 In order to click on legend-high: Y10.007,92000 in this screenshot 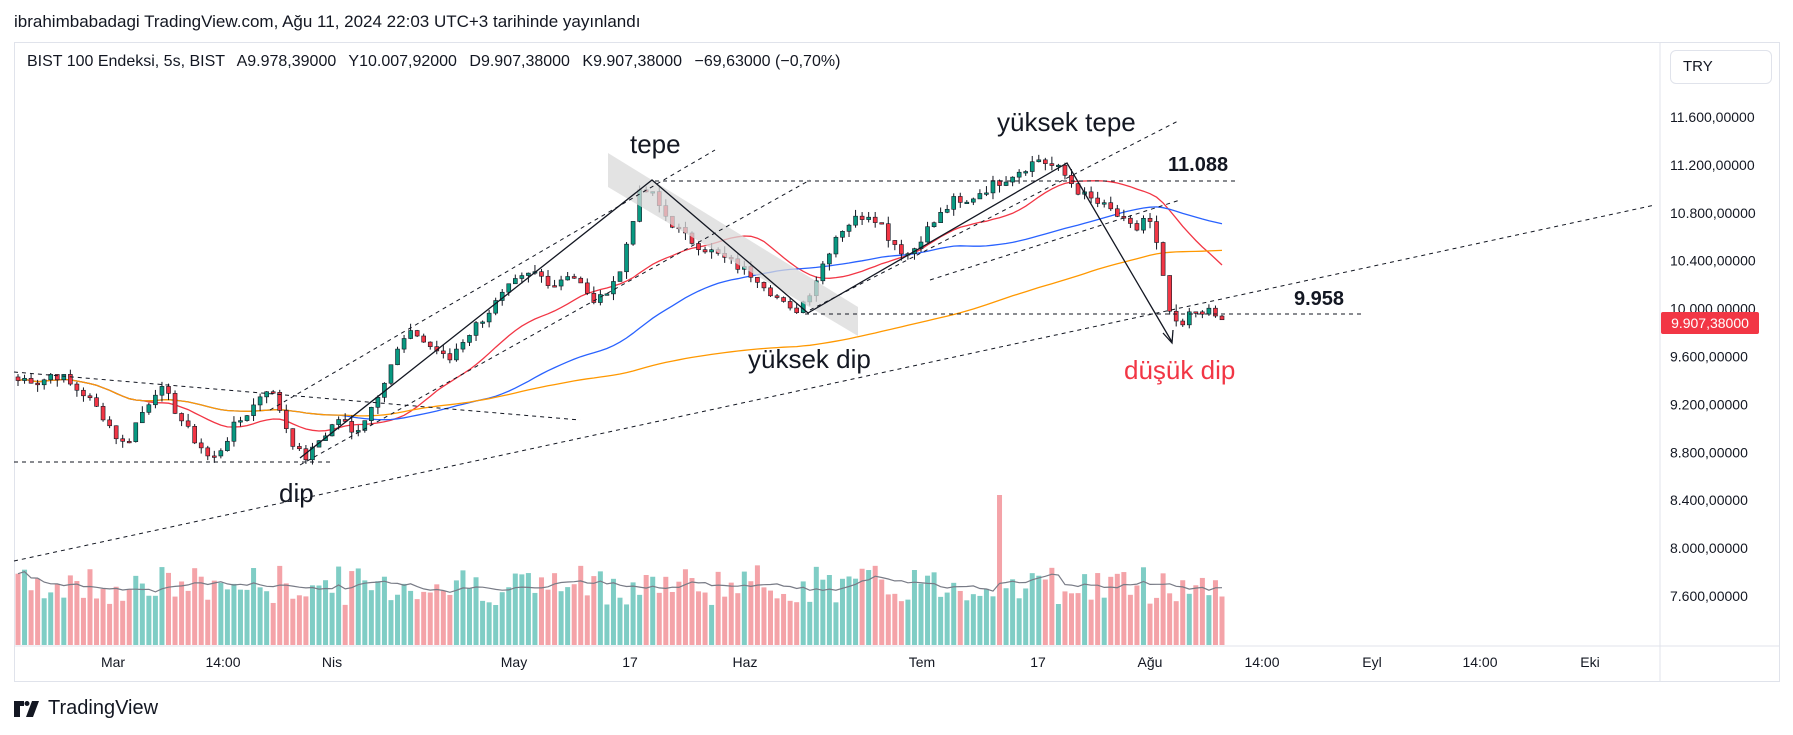, I will do `click(402, 61)`.